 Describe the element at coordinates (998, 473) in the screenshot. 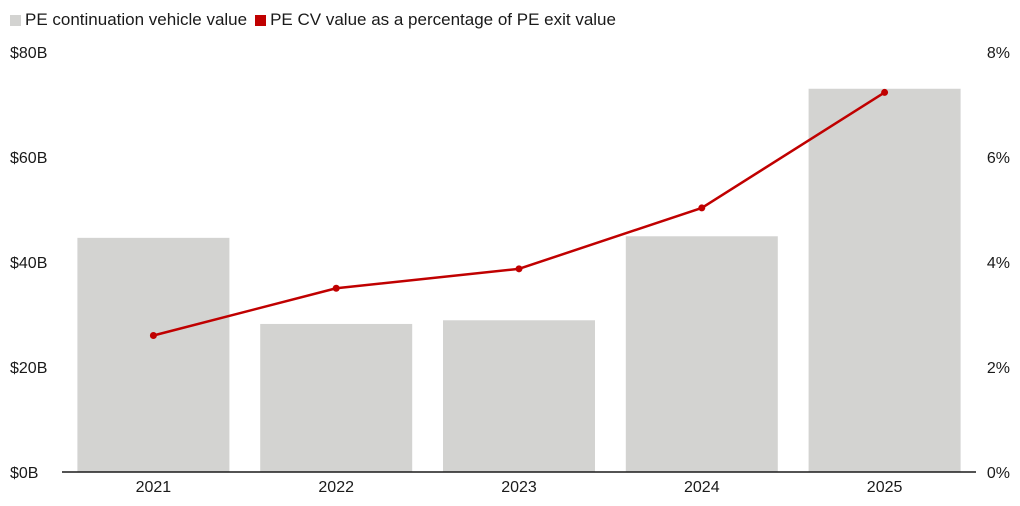

I see `y-right-tick-label: 0%` at that location.